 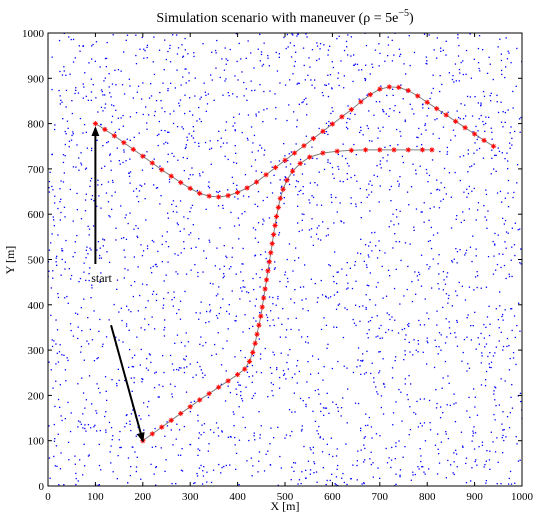 I want to click on x-tick-label: 800, so click(x=427, y=497).